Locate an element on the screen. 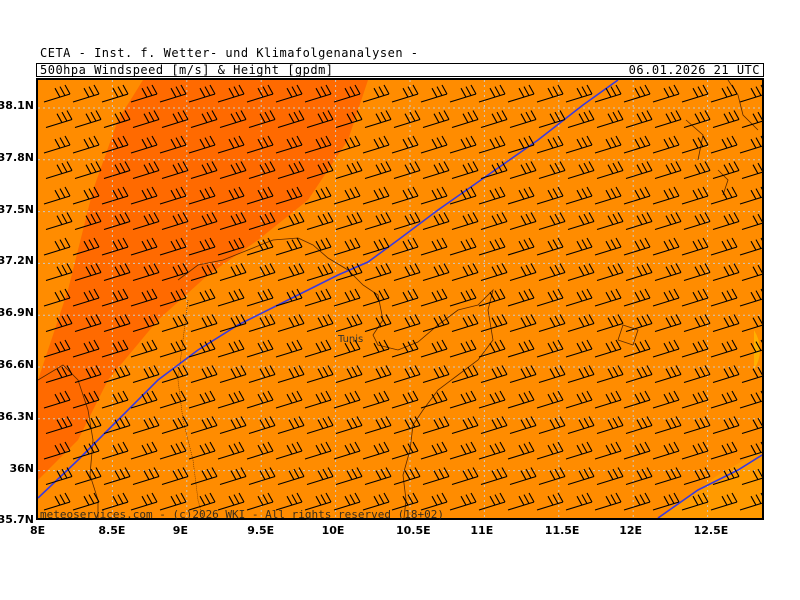  lat-label: 38.1N is located at coordinates (17, 105).